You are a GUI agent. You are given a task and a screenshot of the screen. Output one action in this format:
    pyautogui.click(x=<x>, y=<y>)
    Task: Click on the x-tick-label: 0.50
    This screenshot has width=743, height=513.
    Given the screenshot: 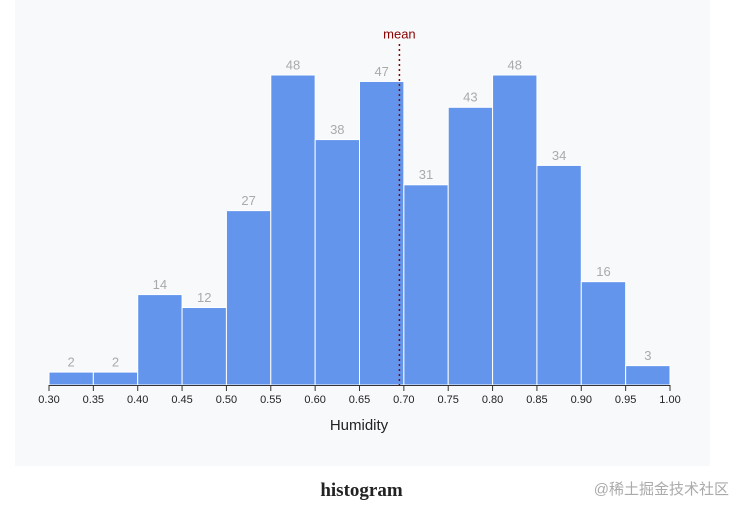 What is the action you would take?
    pyautogui.click(x=226, y=400)
    